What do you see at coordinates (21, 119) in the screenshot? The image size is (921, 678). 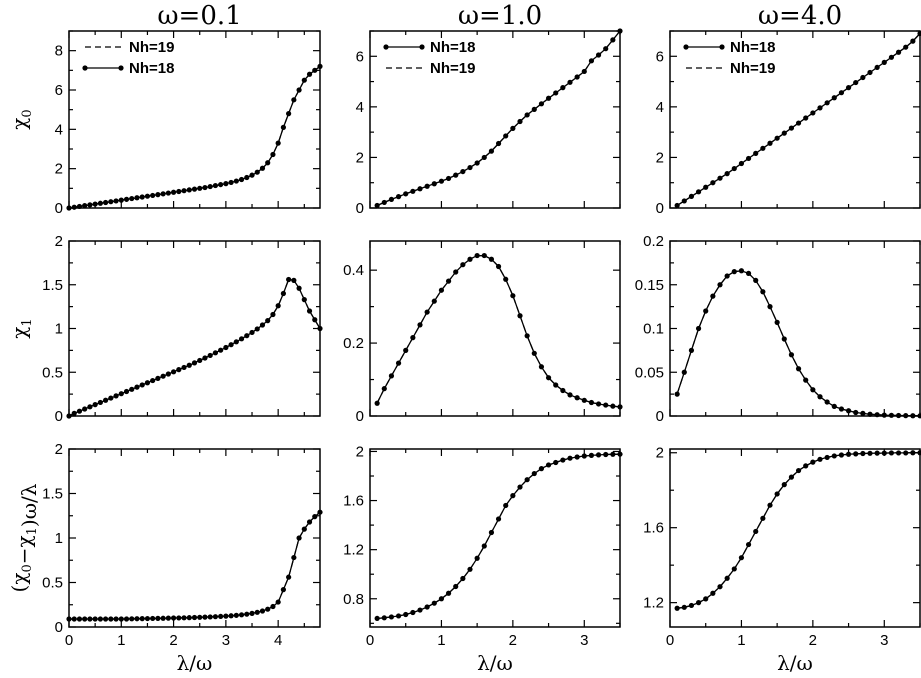 I see `y-axis-label: χ0` at bounding box center [21, 119].